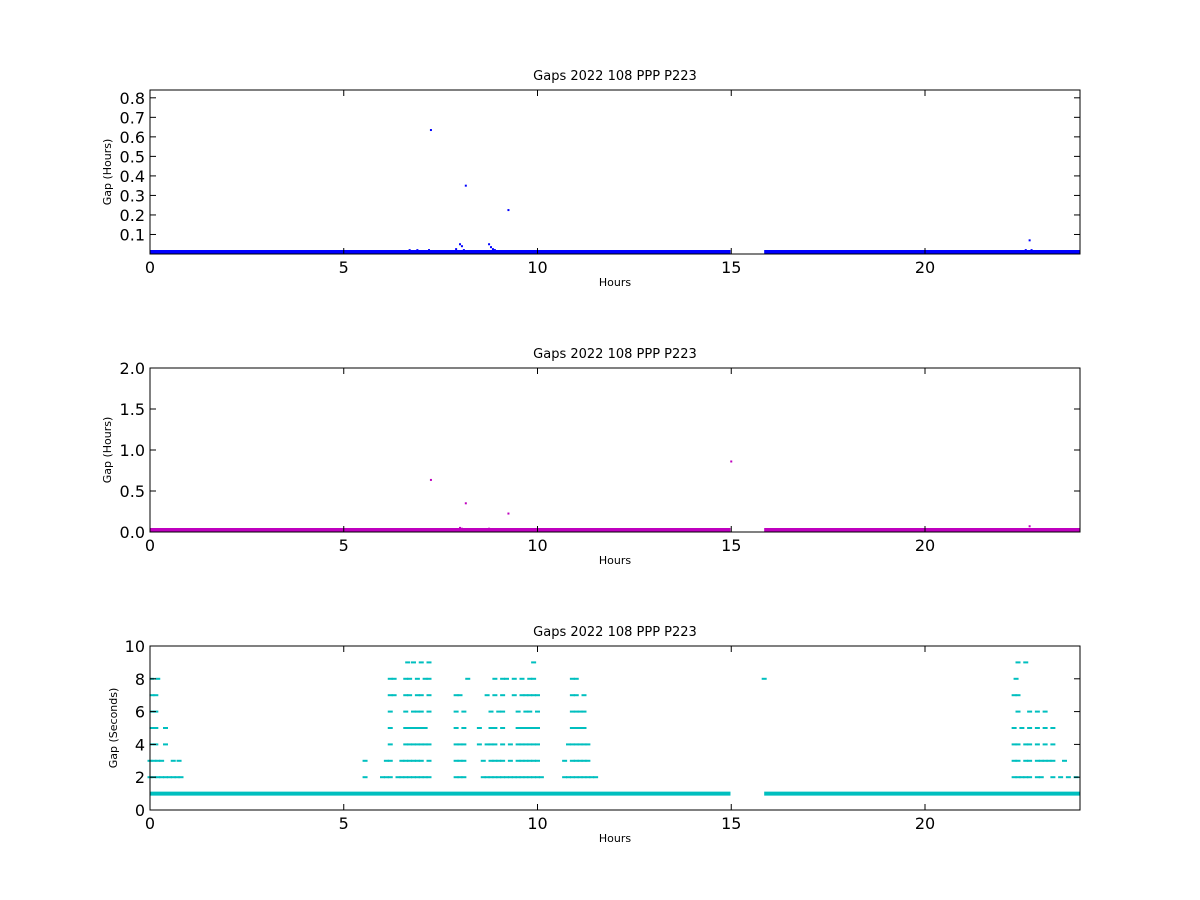 The image size is (1200, 900). Describe the element at coordinates (925, 545) in the screenshot. I see `subplot-2-xtick-label: 20` at that location.